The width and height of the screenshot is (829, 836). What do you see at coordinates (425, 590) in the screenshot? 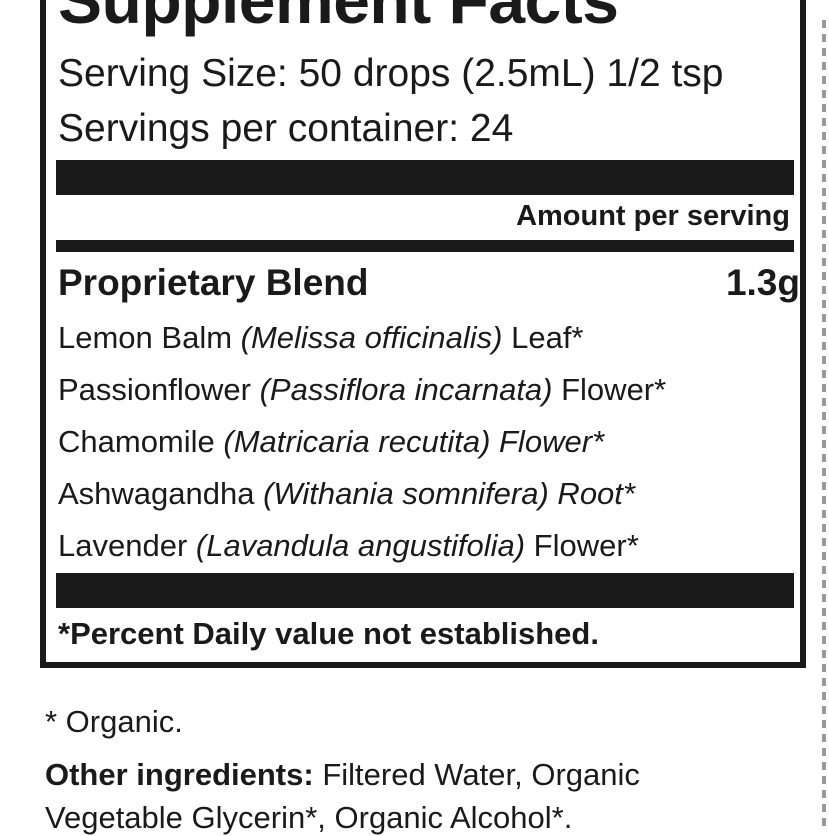
I see `thick-divider-bottom` at bounding box center [425, 590].